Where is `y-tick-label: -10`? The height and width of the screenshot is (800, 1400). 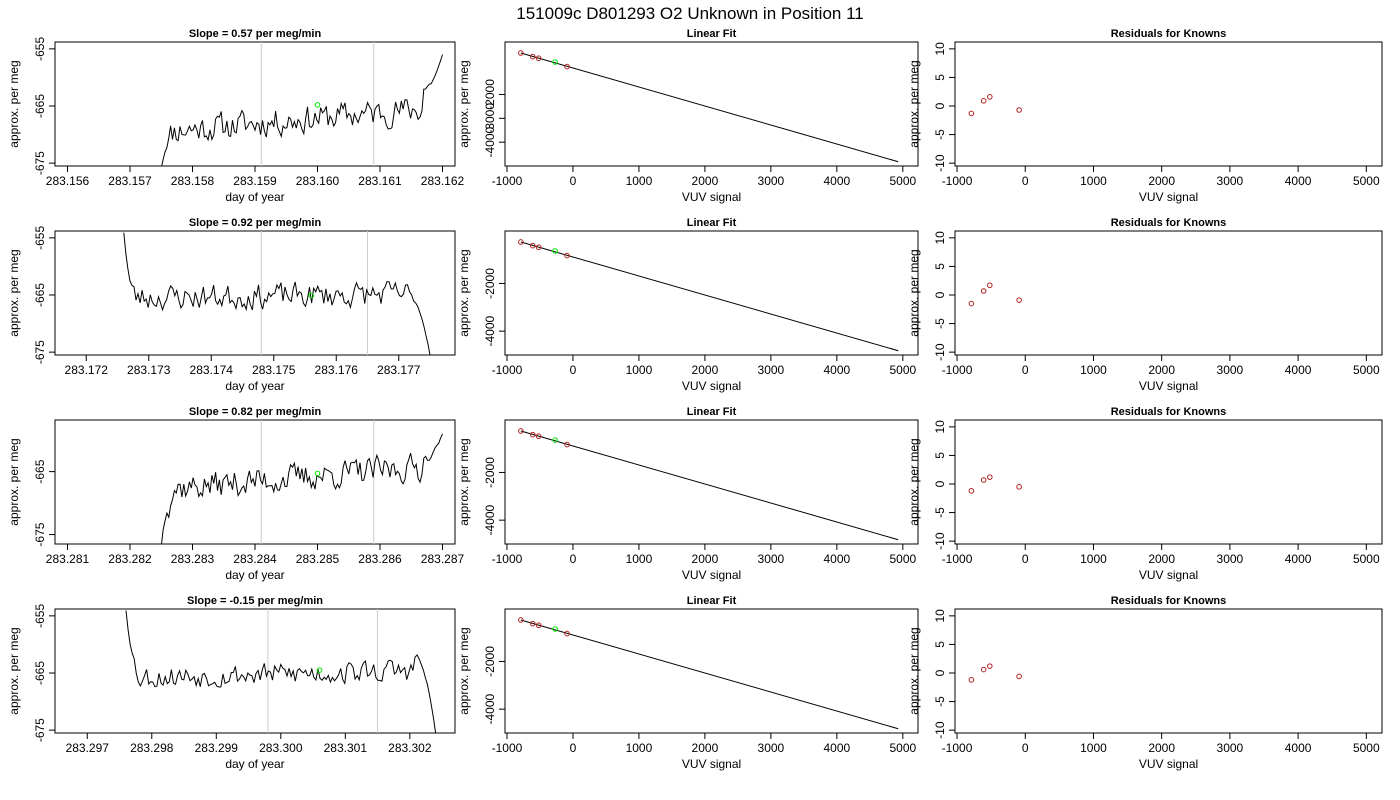 y-tick-label: -10 is located at coordinates (940, 352).